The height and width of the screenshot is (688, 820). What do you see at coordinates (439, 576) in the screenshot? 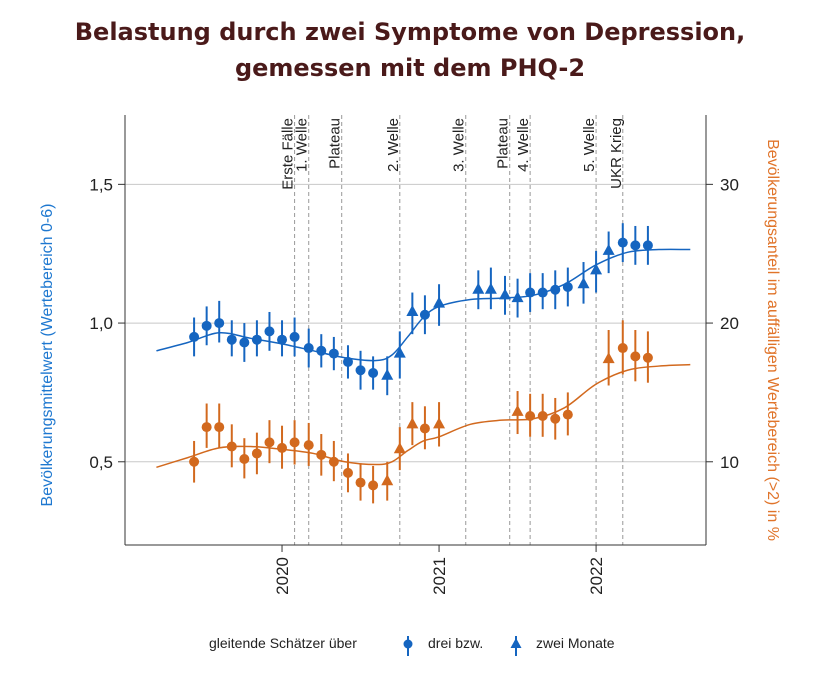
I see `x-tick-label: 2021` at bounding box center [439, 576].